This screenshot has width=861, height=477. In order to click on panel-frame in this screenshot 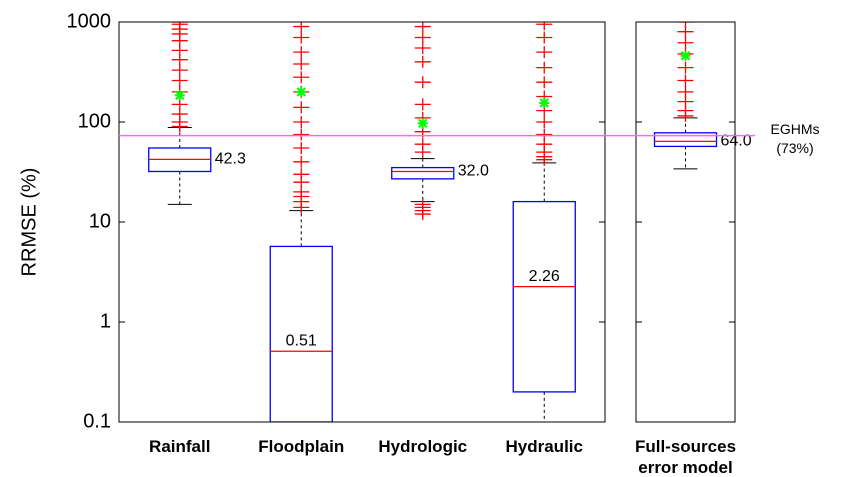, I will do `click(685, 222)`.